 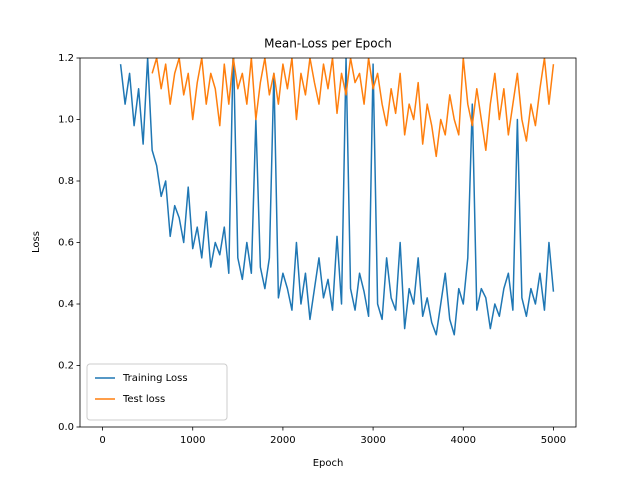 I want to click on y-tick-label: 0.4, so click(x=66, y=304).